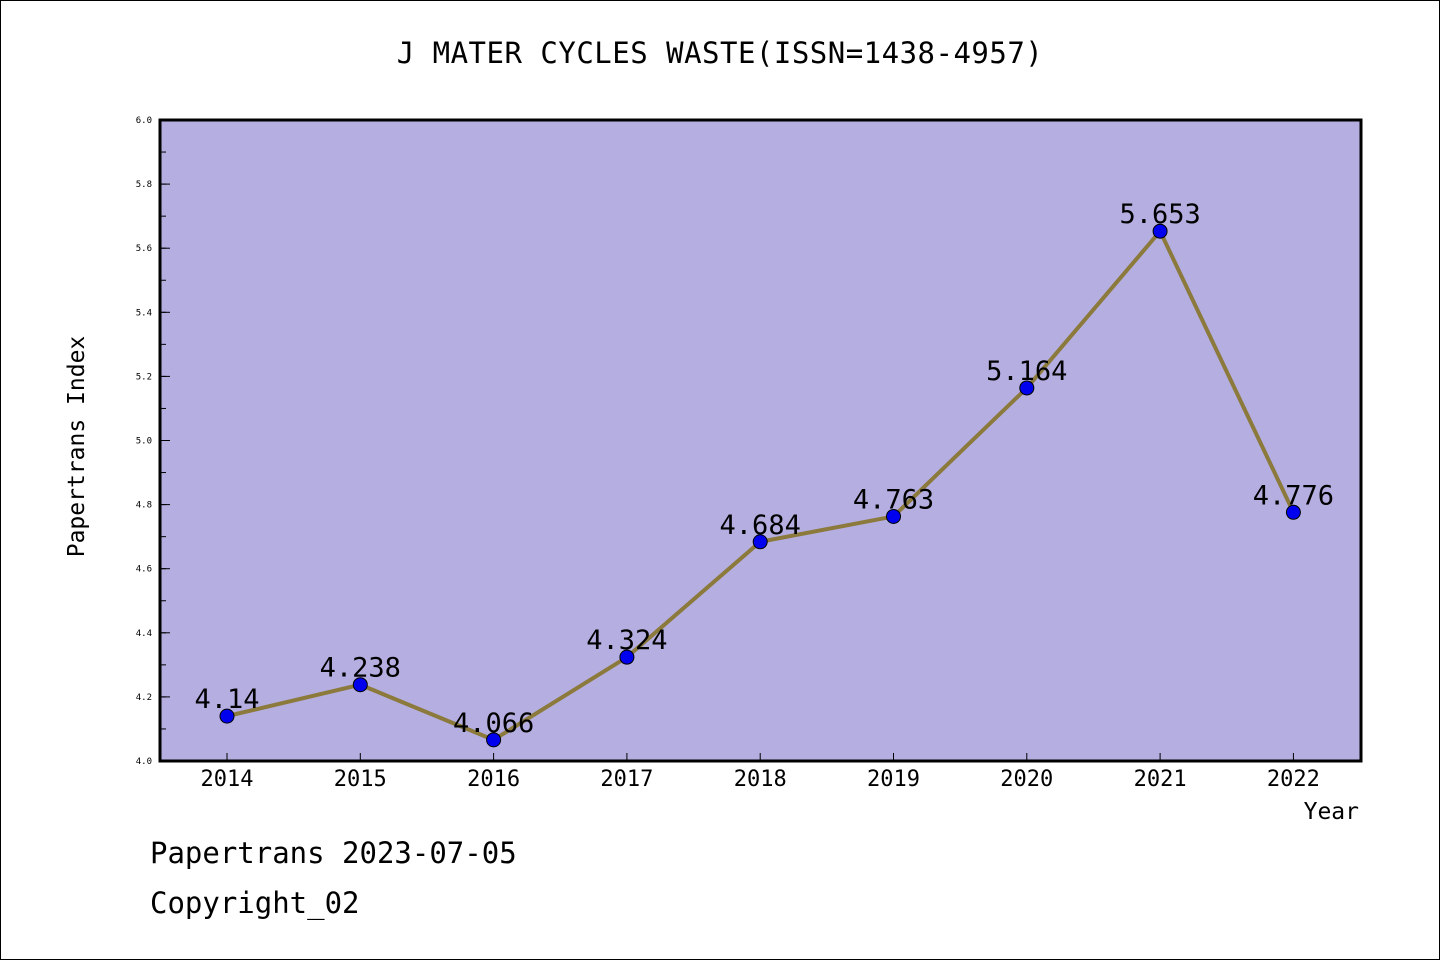  I want to click on x-tick-label: 2016, so click(493, 779).